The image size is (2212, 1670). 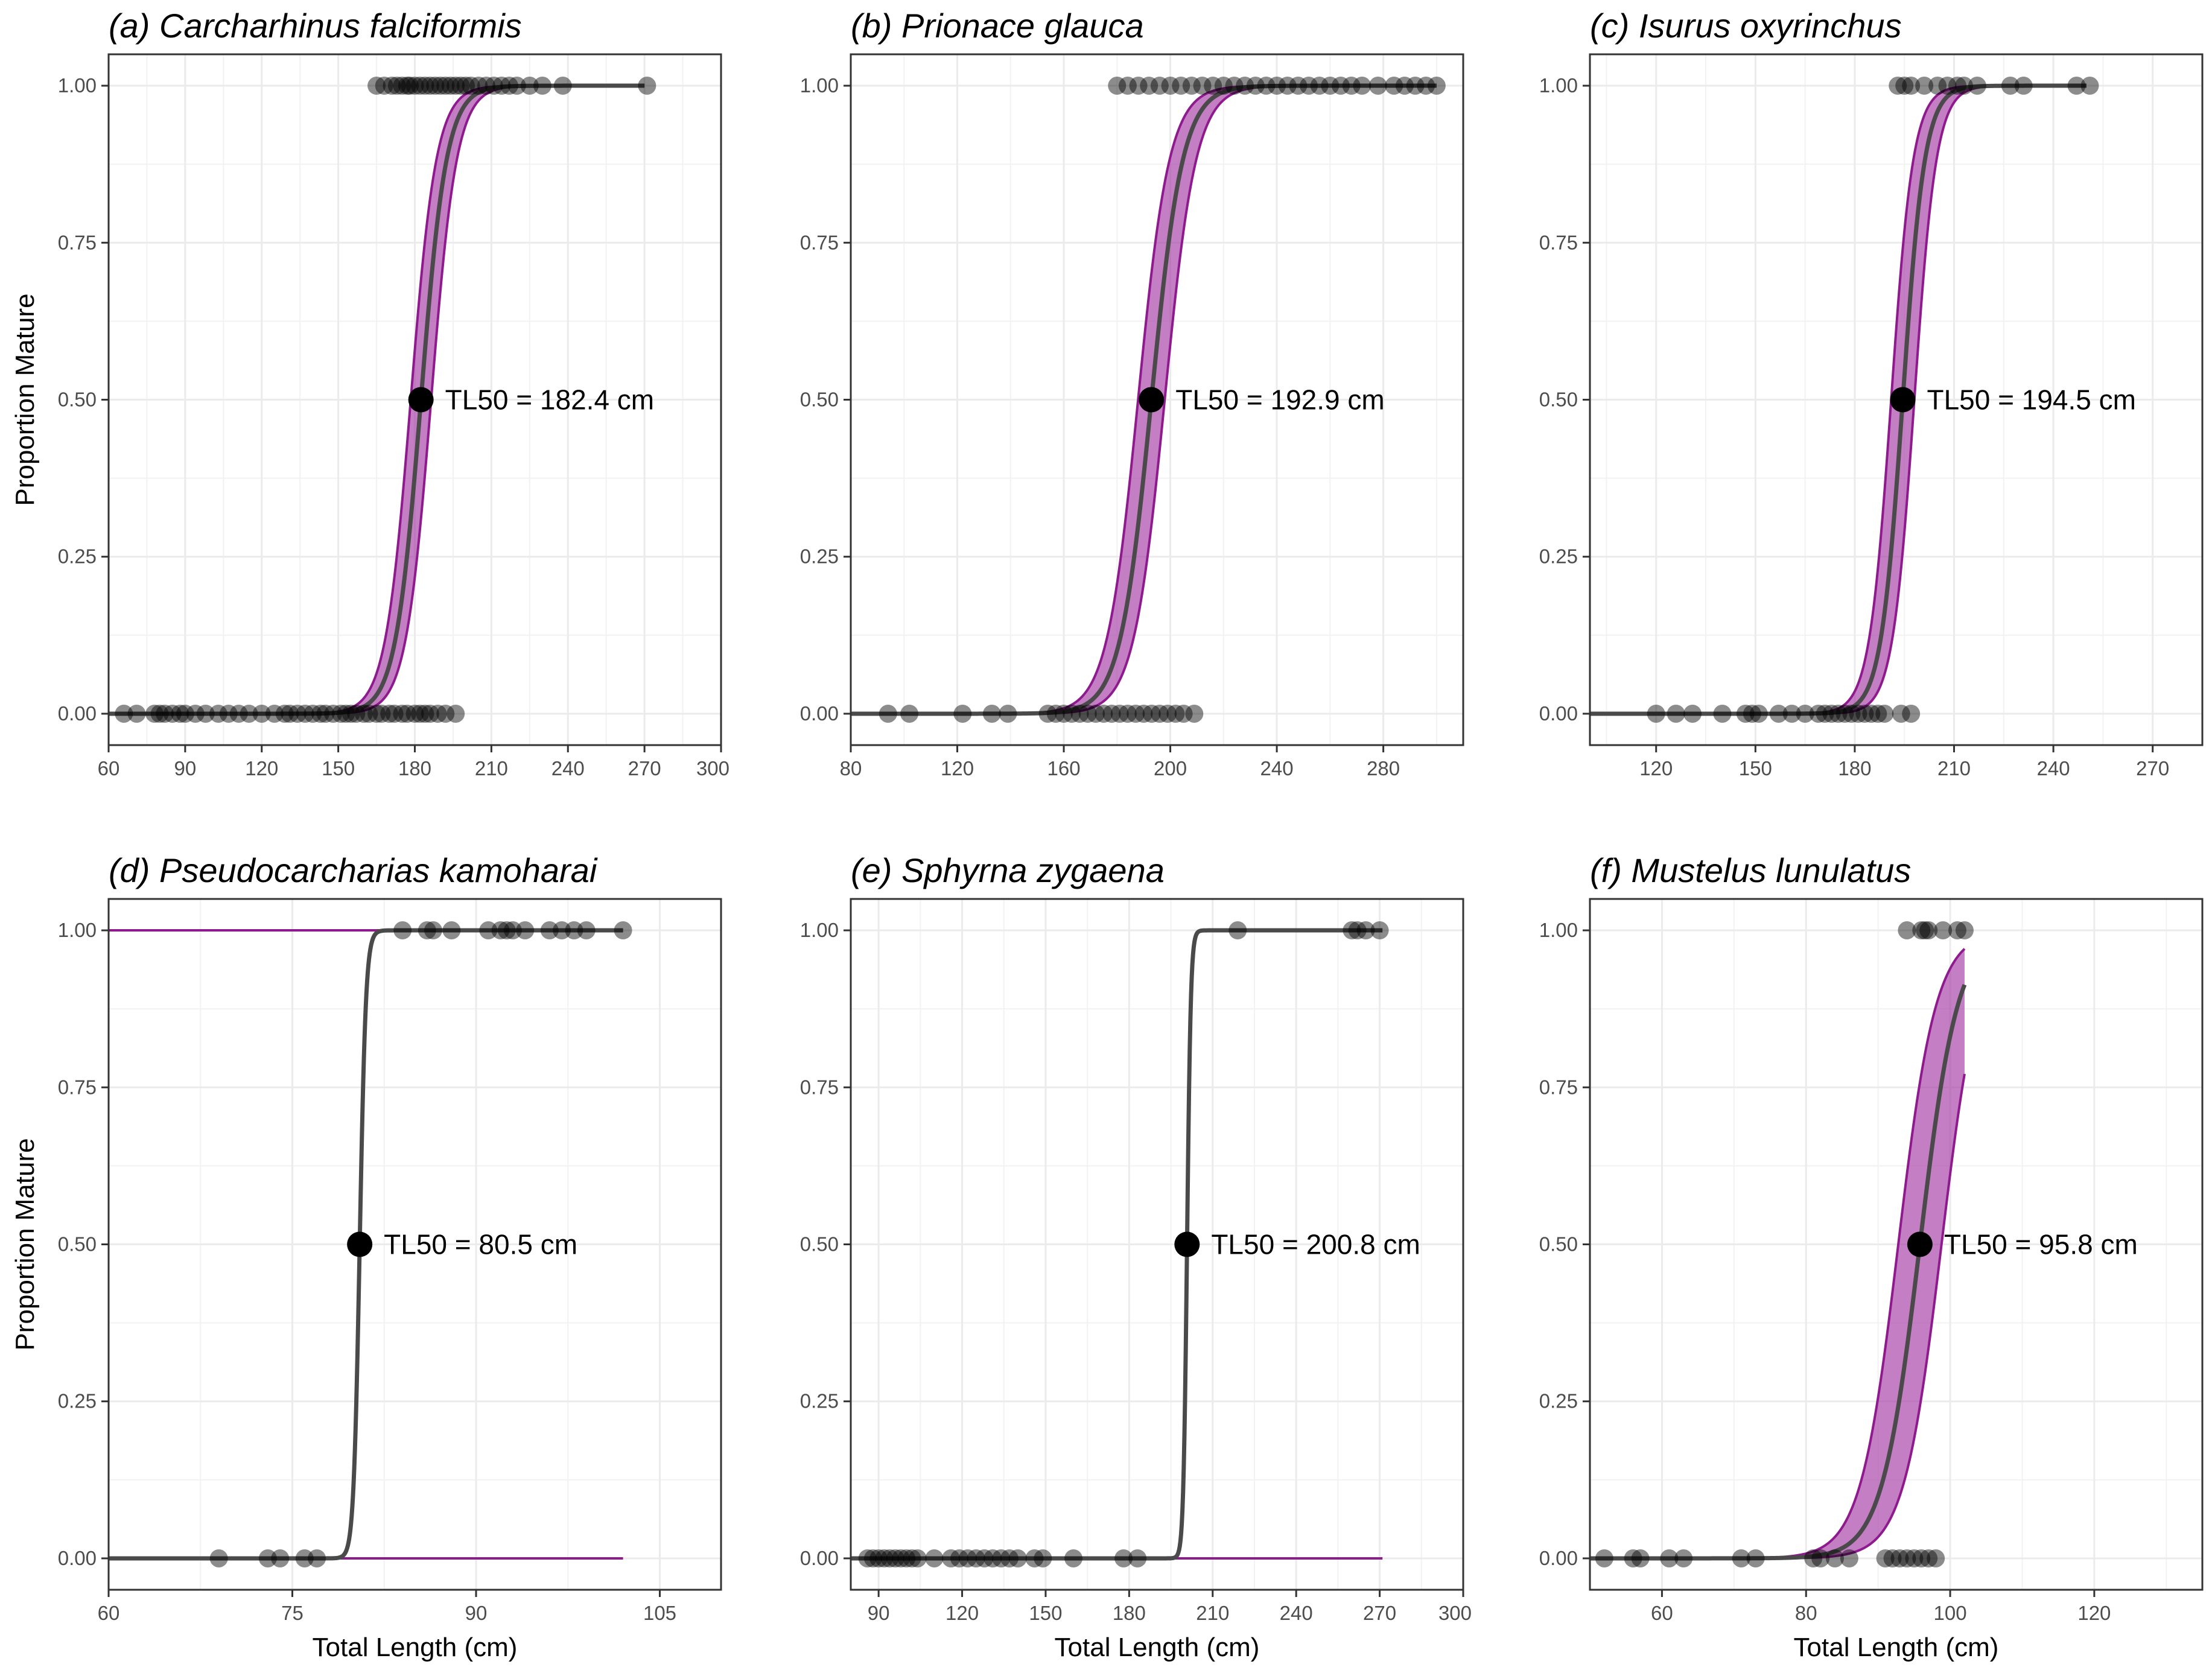 What do you see at coordinates (1129, 1613) in the screenshot?
I see `x-tick-label: 180` at bounding box center [1129, 1613].